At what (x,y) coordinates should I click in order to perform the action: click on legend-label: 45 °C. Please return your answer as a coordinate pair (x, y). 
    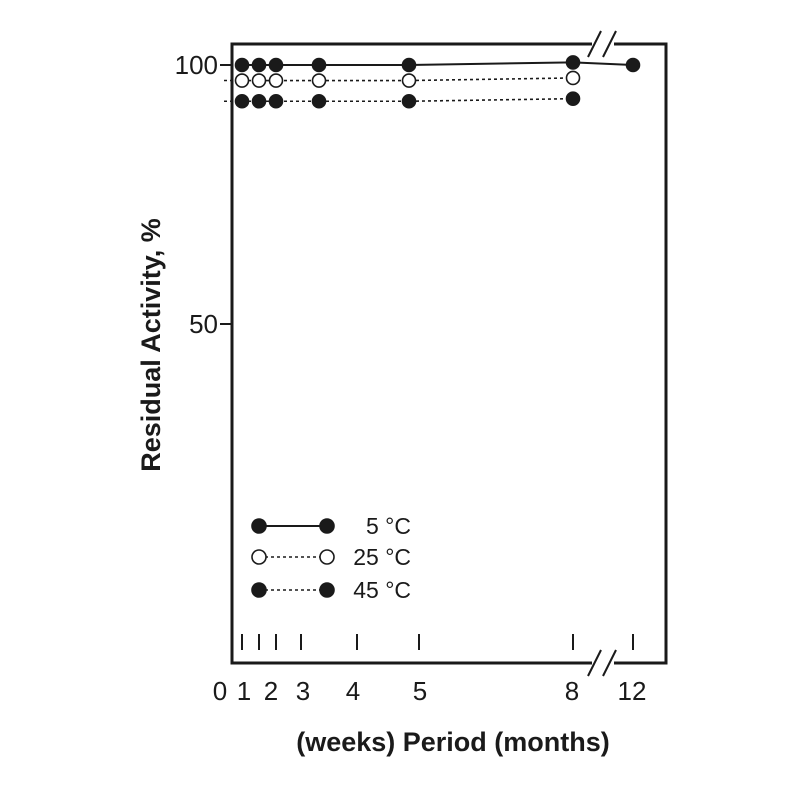
    Looking at the image, I should click on (382, 590).